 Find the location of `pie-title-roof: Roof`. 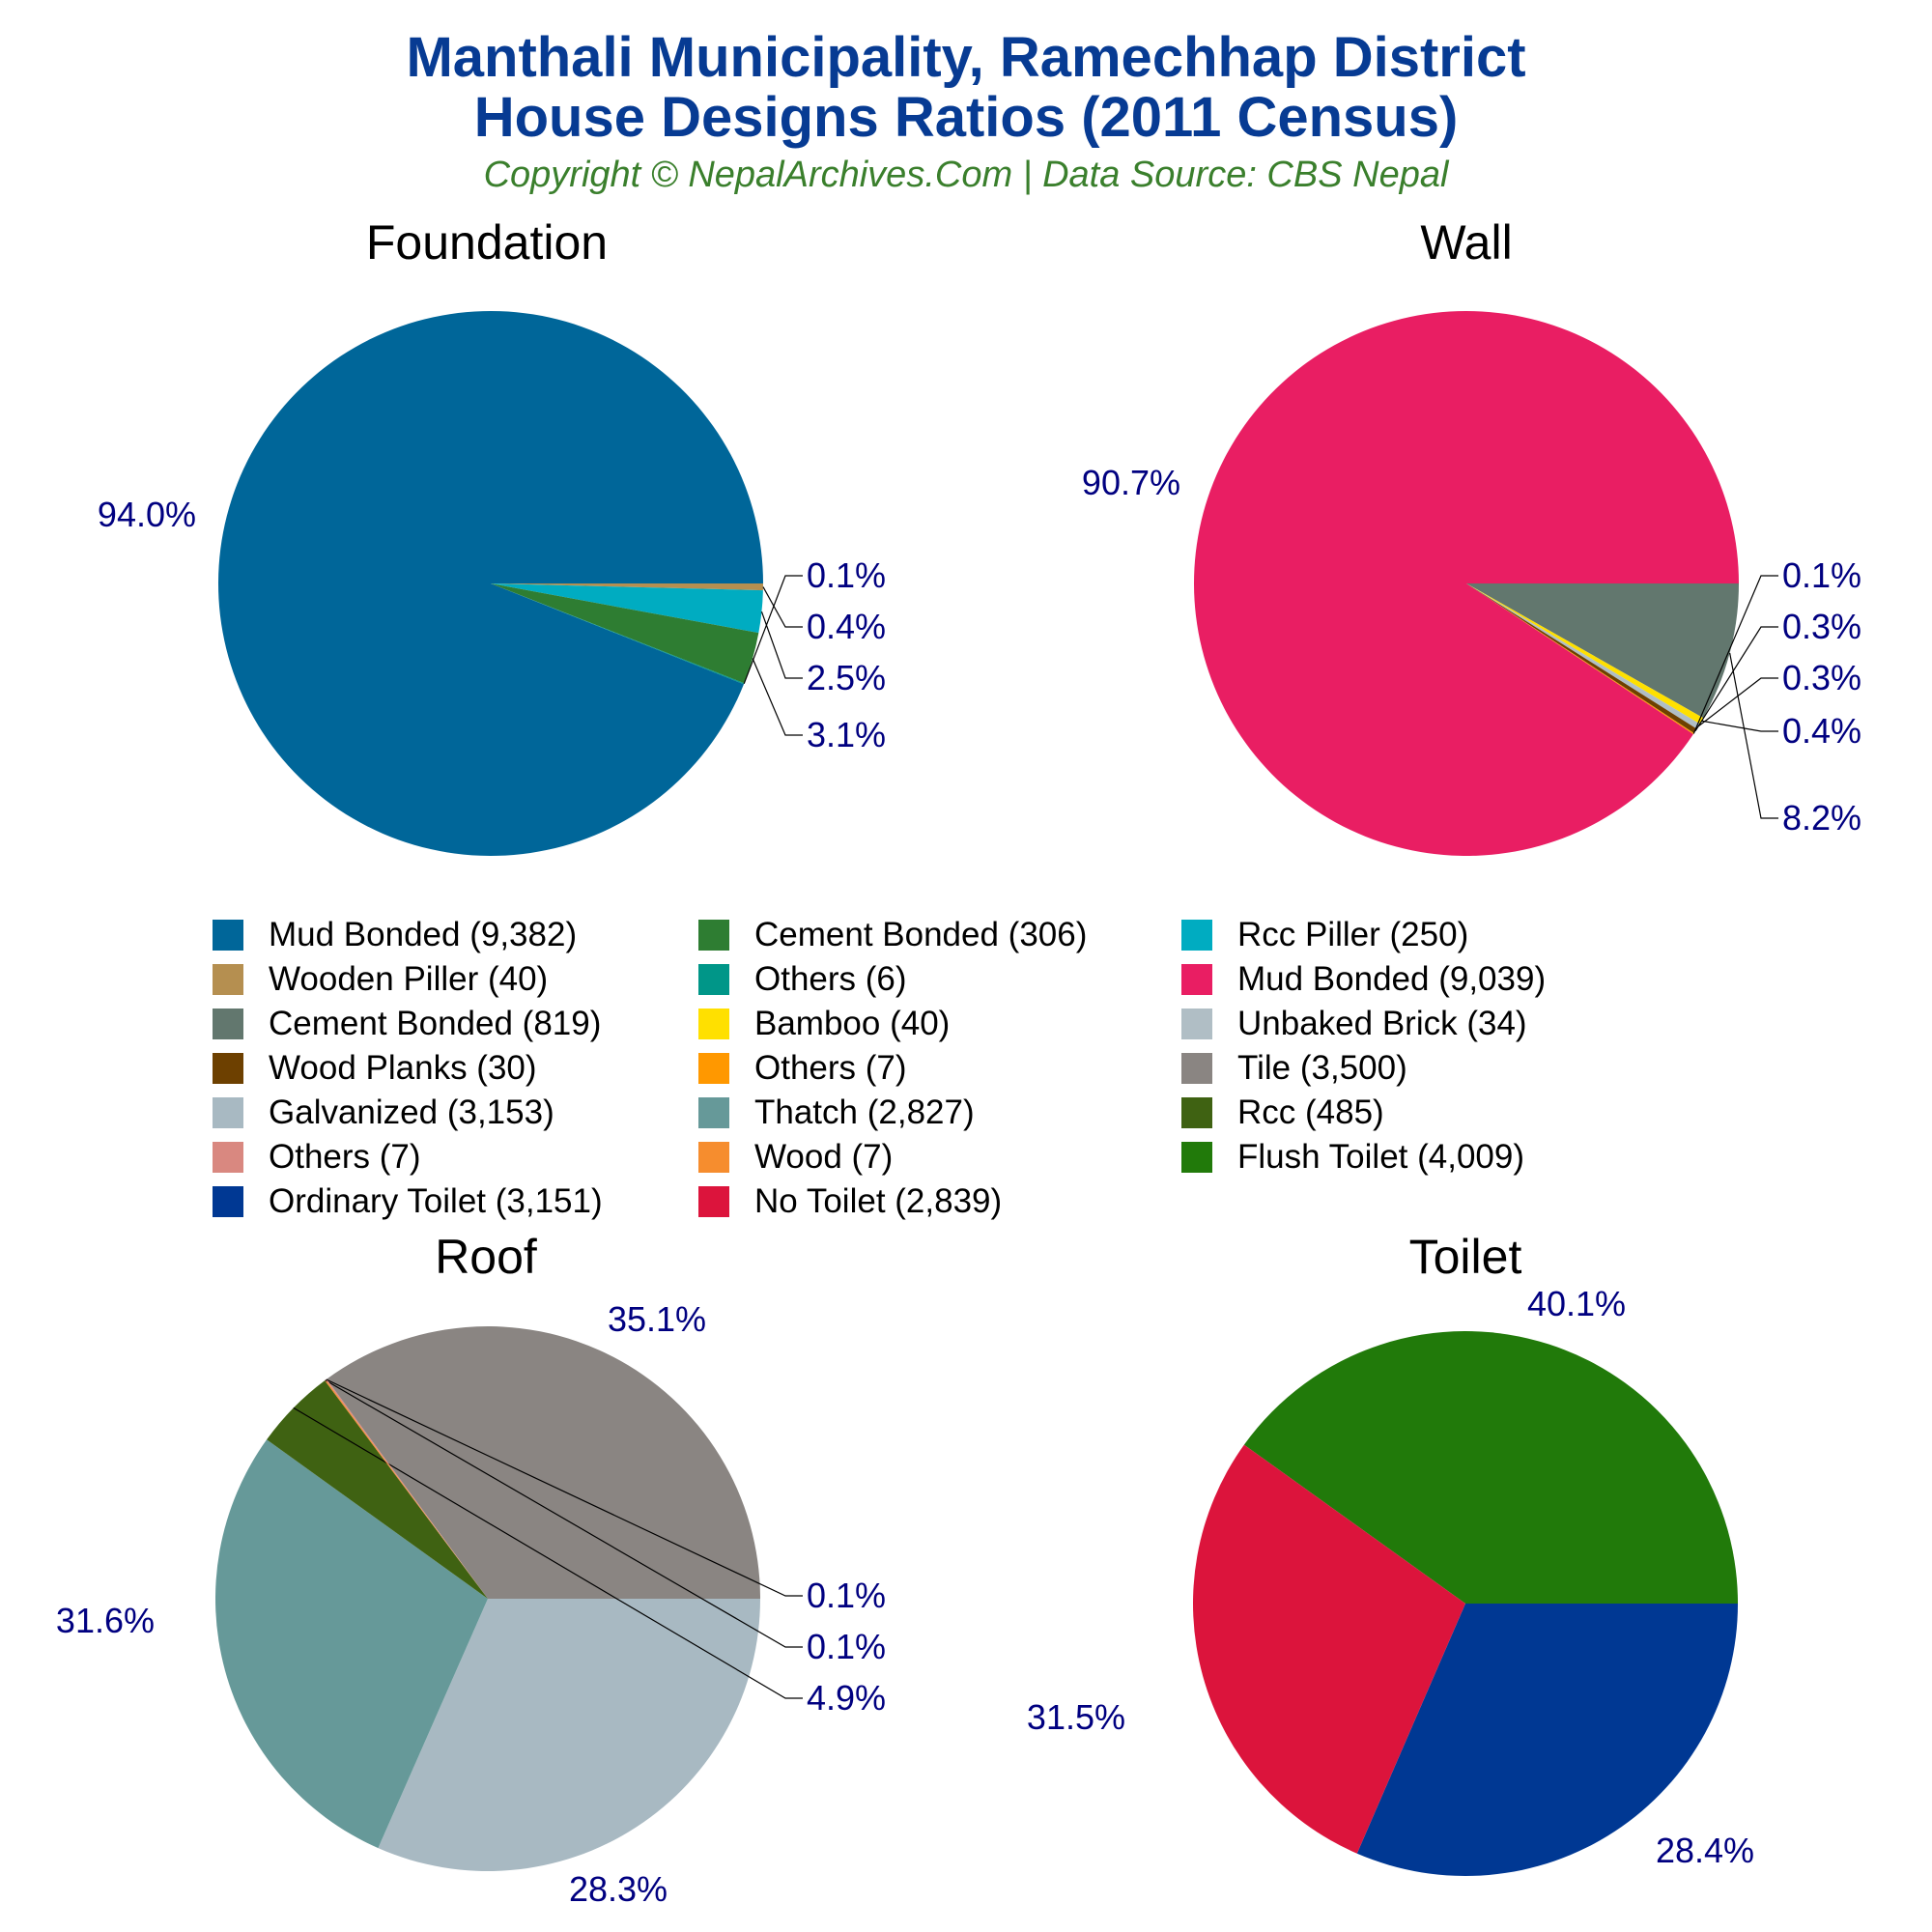

pie-title-roof: Roof is located at coordinates (486, 1257).